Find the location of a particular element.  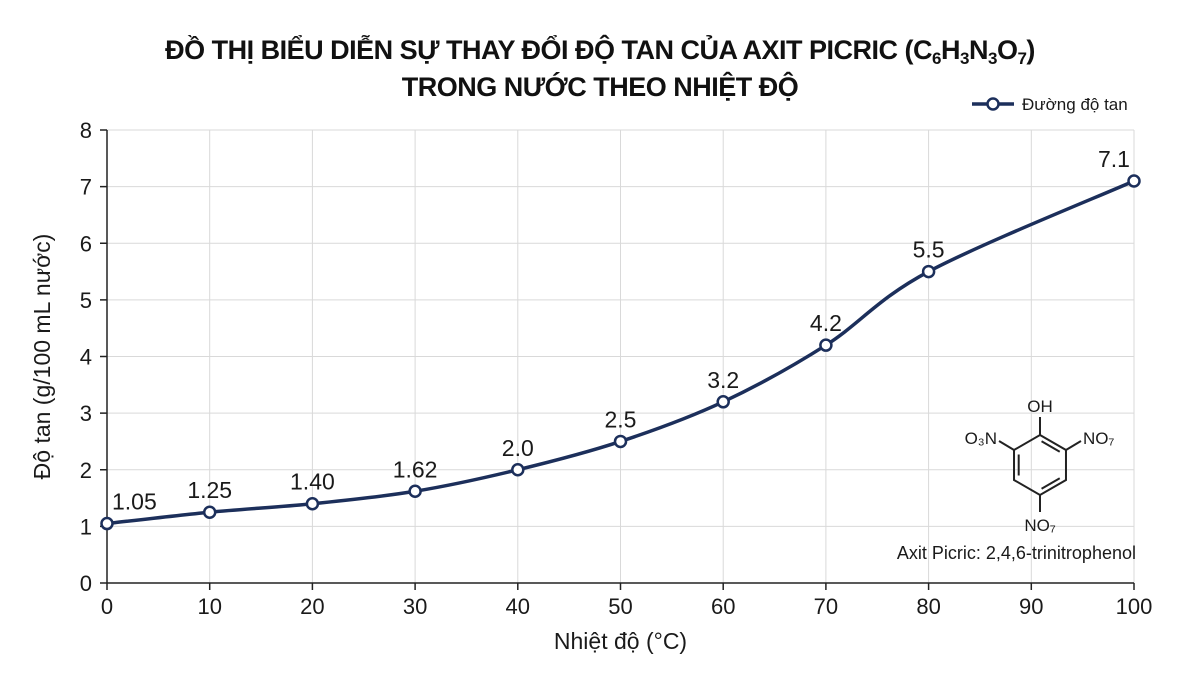

y-tick-label: 3 is located at coordinates (86, 413).